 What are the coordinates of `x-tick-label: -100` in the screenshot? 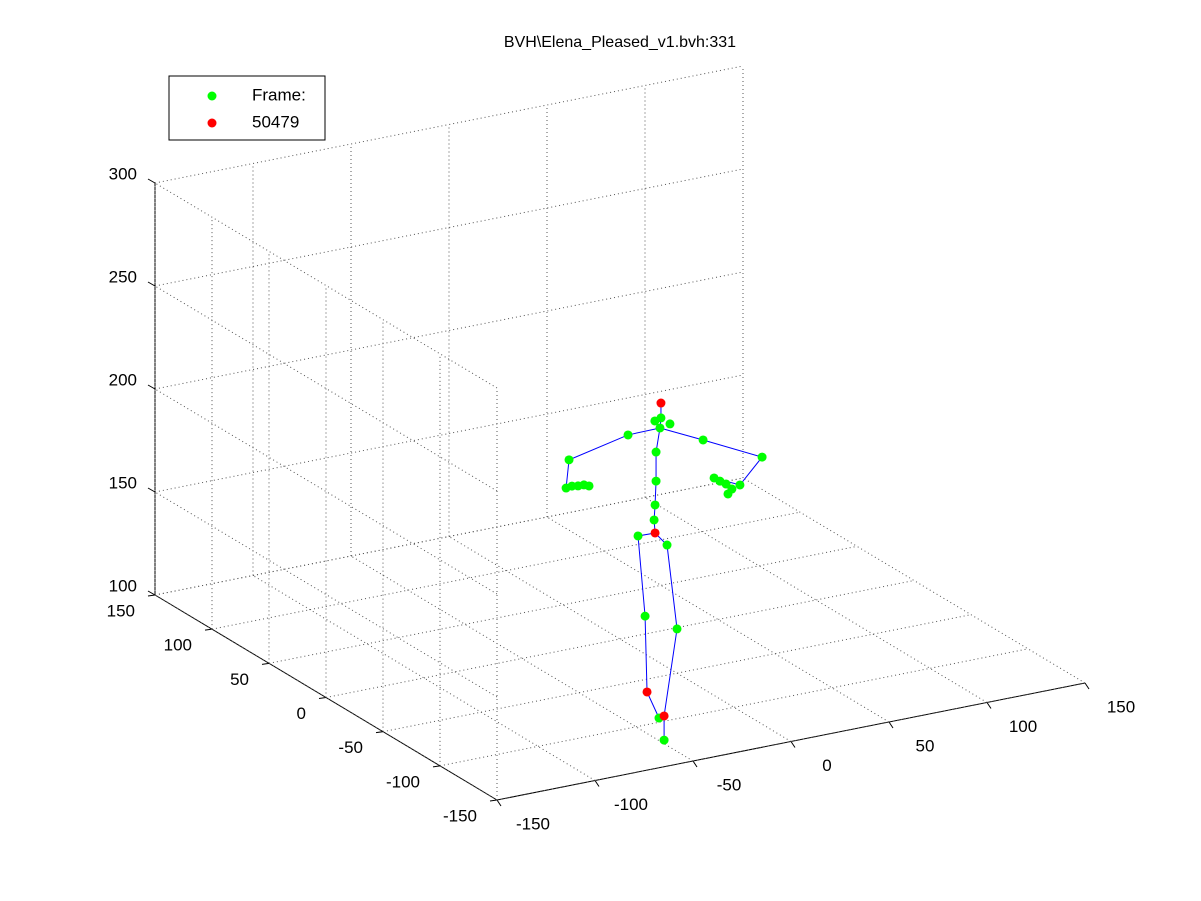 It's located at (631, 804).